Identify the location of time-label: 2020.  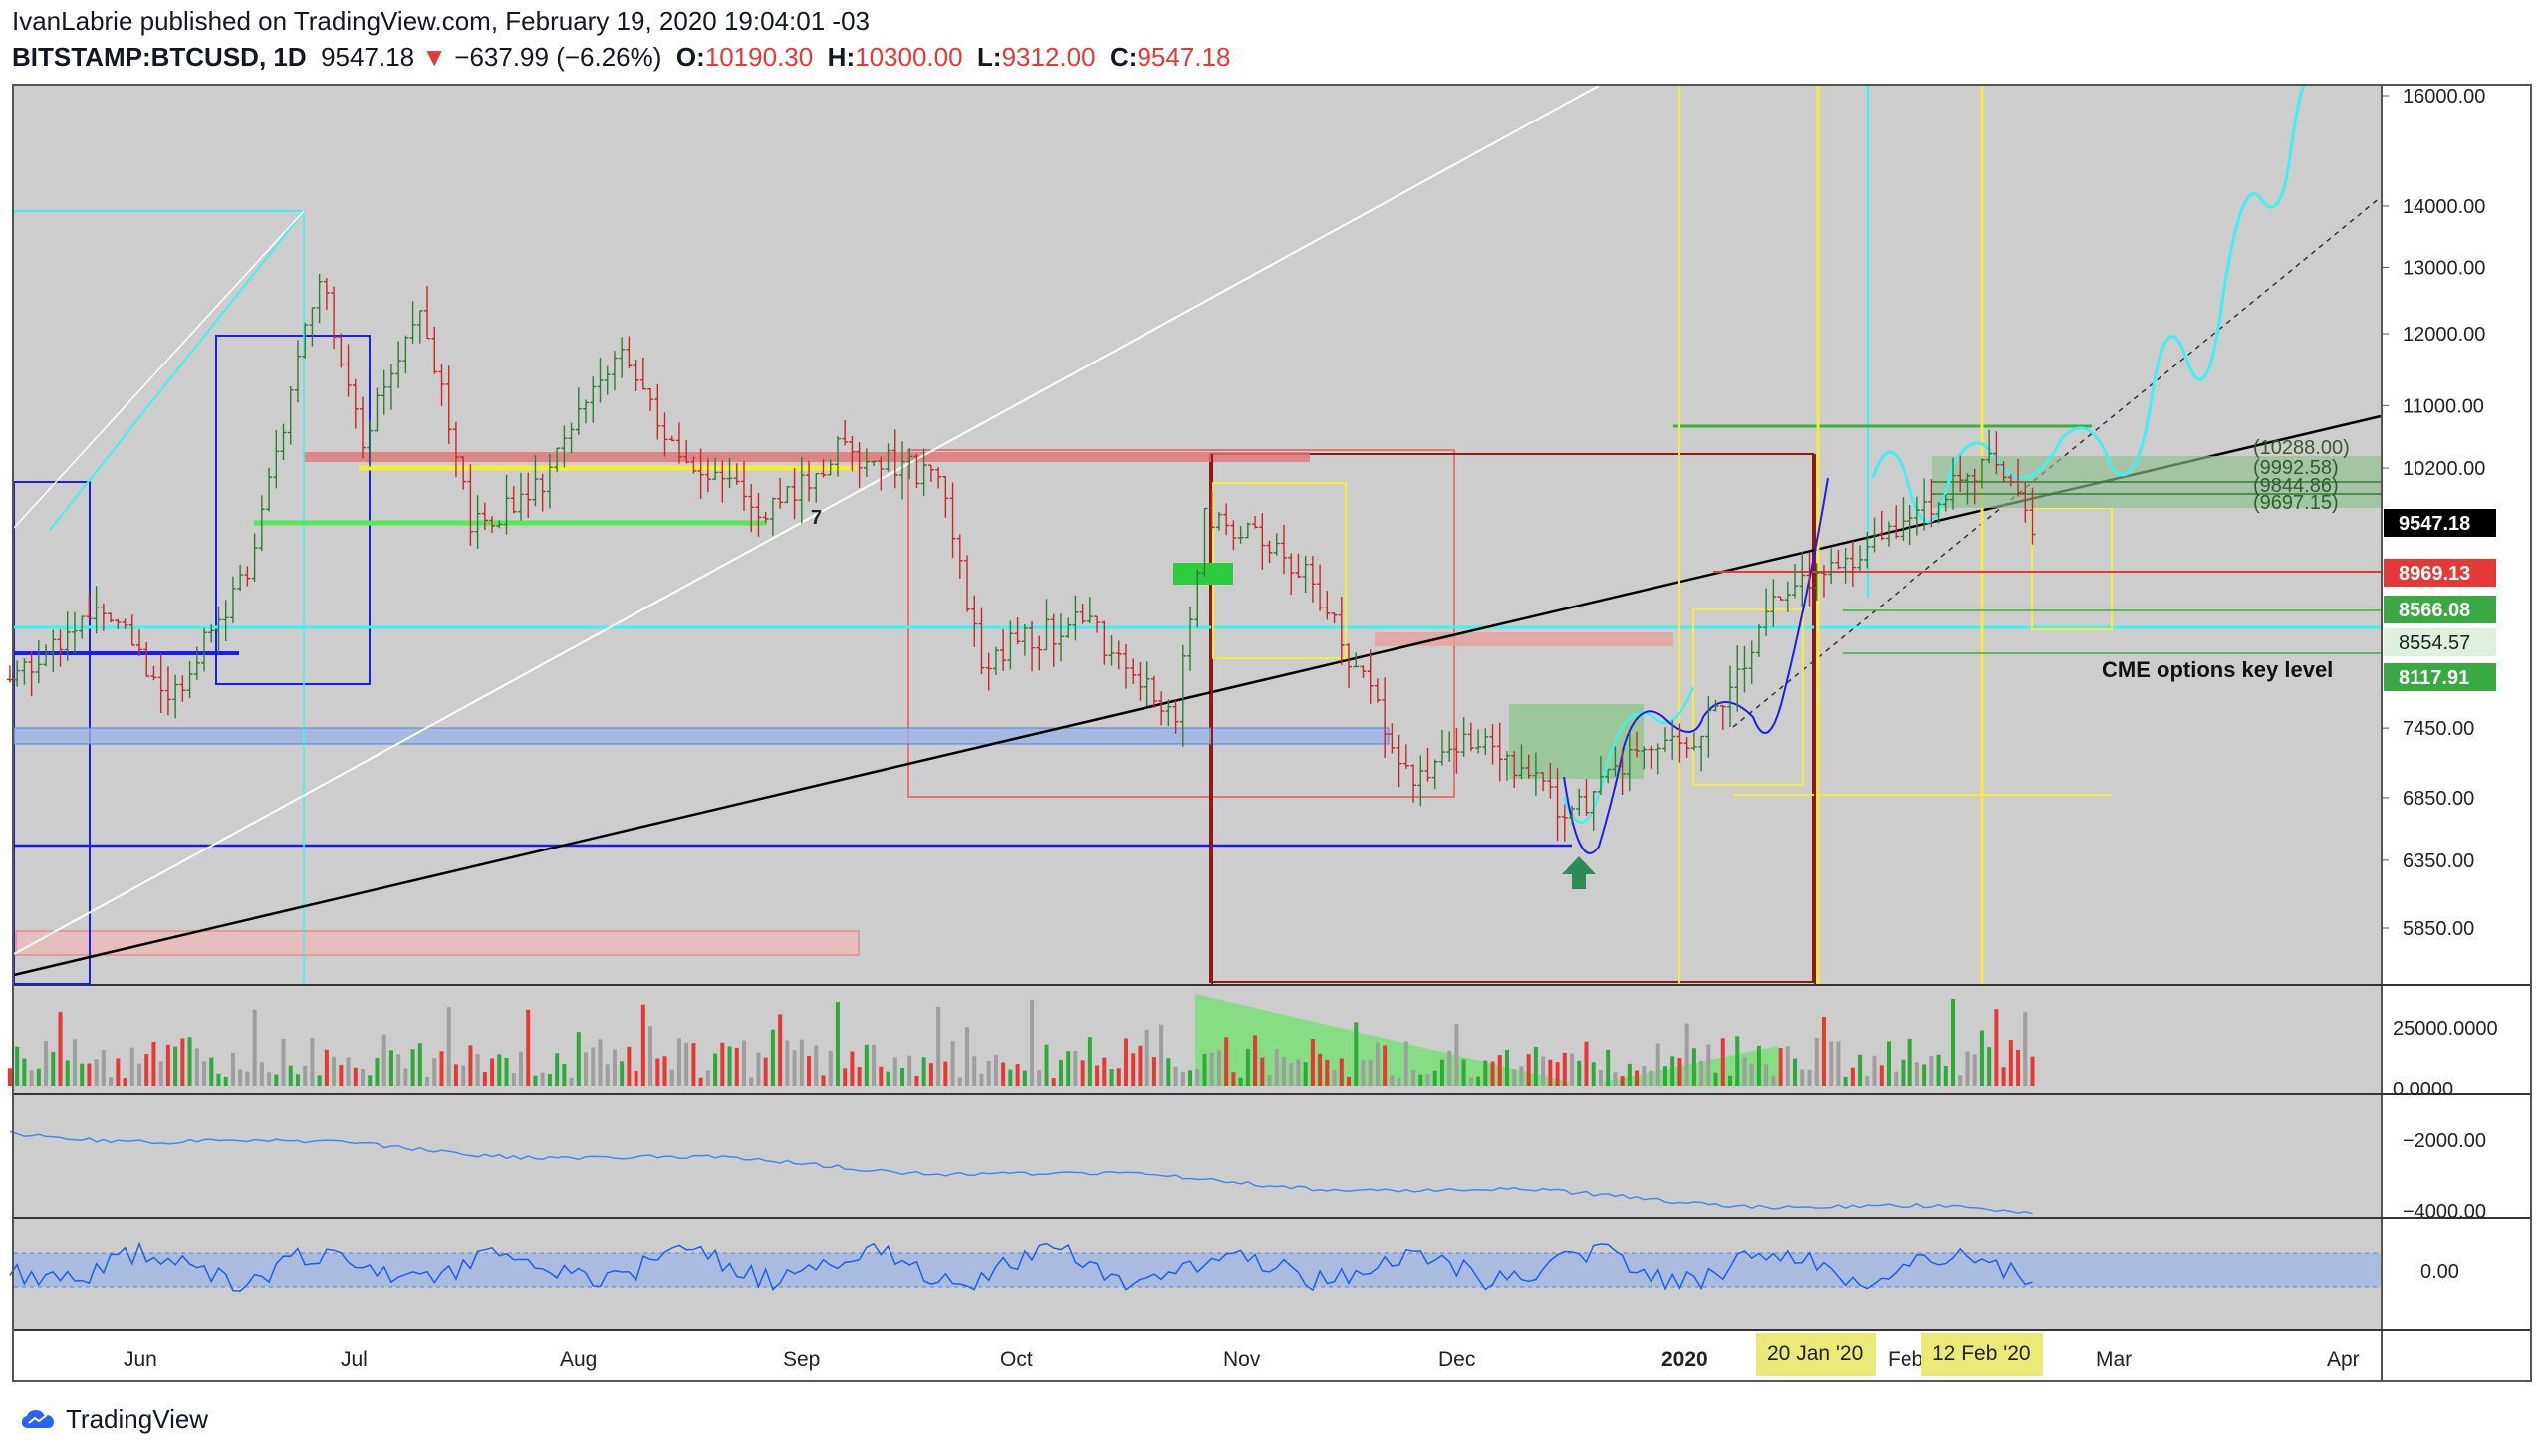
(1684, 1359).